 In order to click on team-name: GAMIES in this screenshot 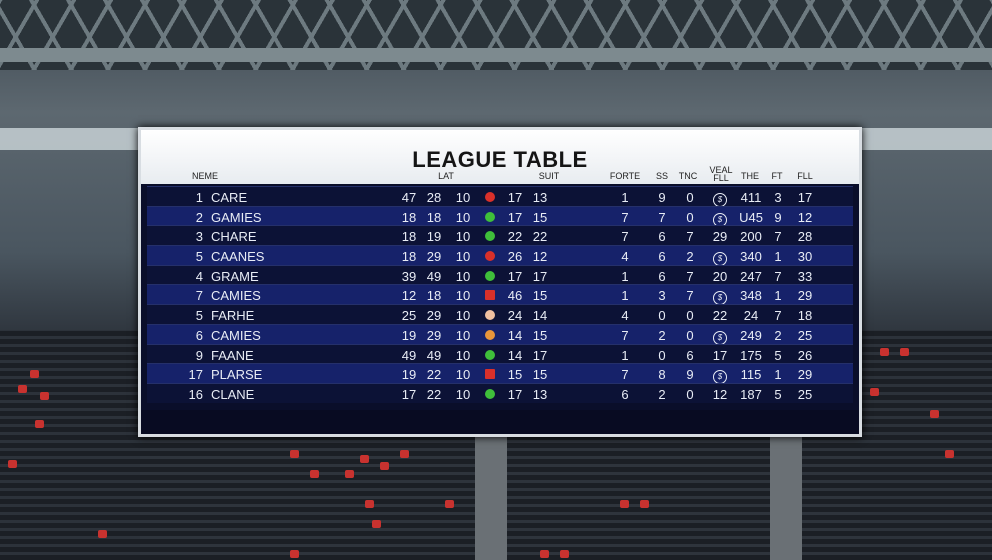, I will do `click(236, 217)`.